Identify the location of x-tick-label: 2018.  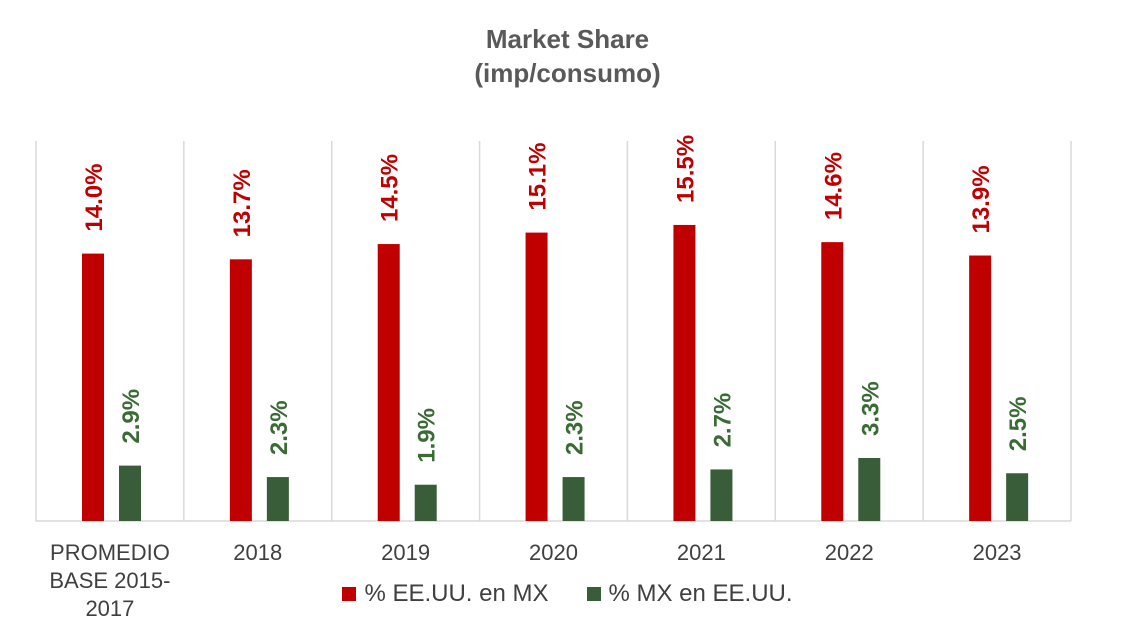
(257, 552).